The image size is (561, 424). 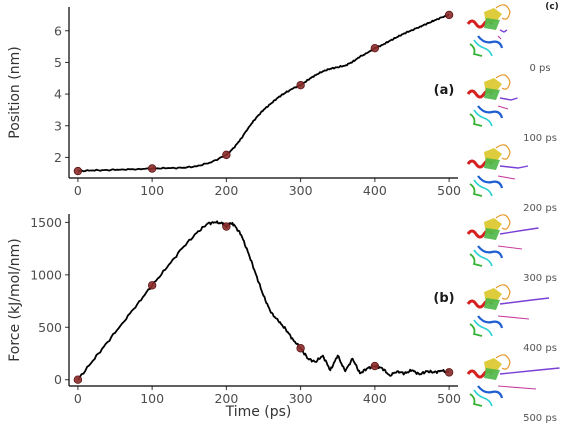 What do you see at coordinates (540, 208) in the screenshot?
I see `snapshot-time-label: 200 ps` at bounding box center [540, 208].